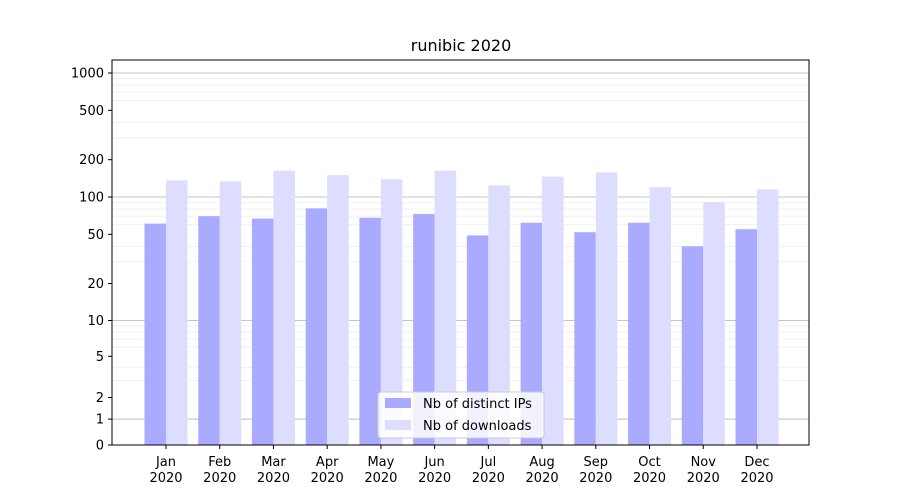 This screenshot has height=500, width=900. What do you see at coordinates (100, 420) in the screenshot?
I see `y-tick-label: 1` at bounding box center [100, 420].